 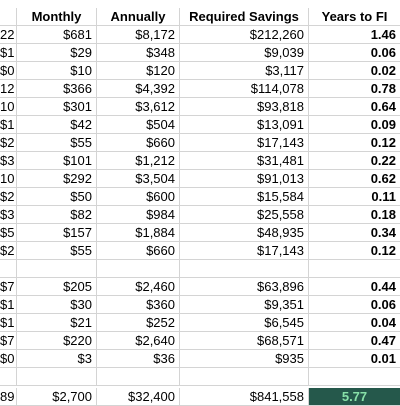 I want to click on cell-years-to-fi: 0.01, so click(x=354, y=359).